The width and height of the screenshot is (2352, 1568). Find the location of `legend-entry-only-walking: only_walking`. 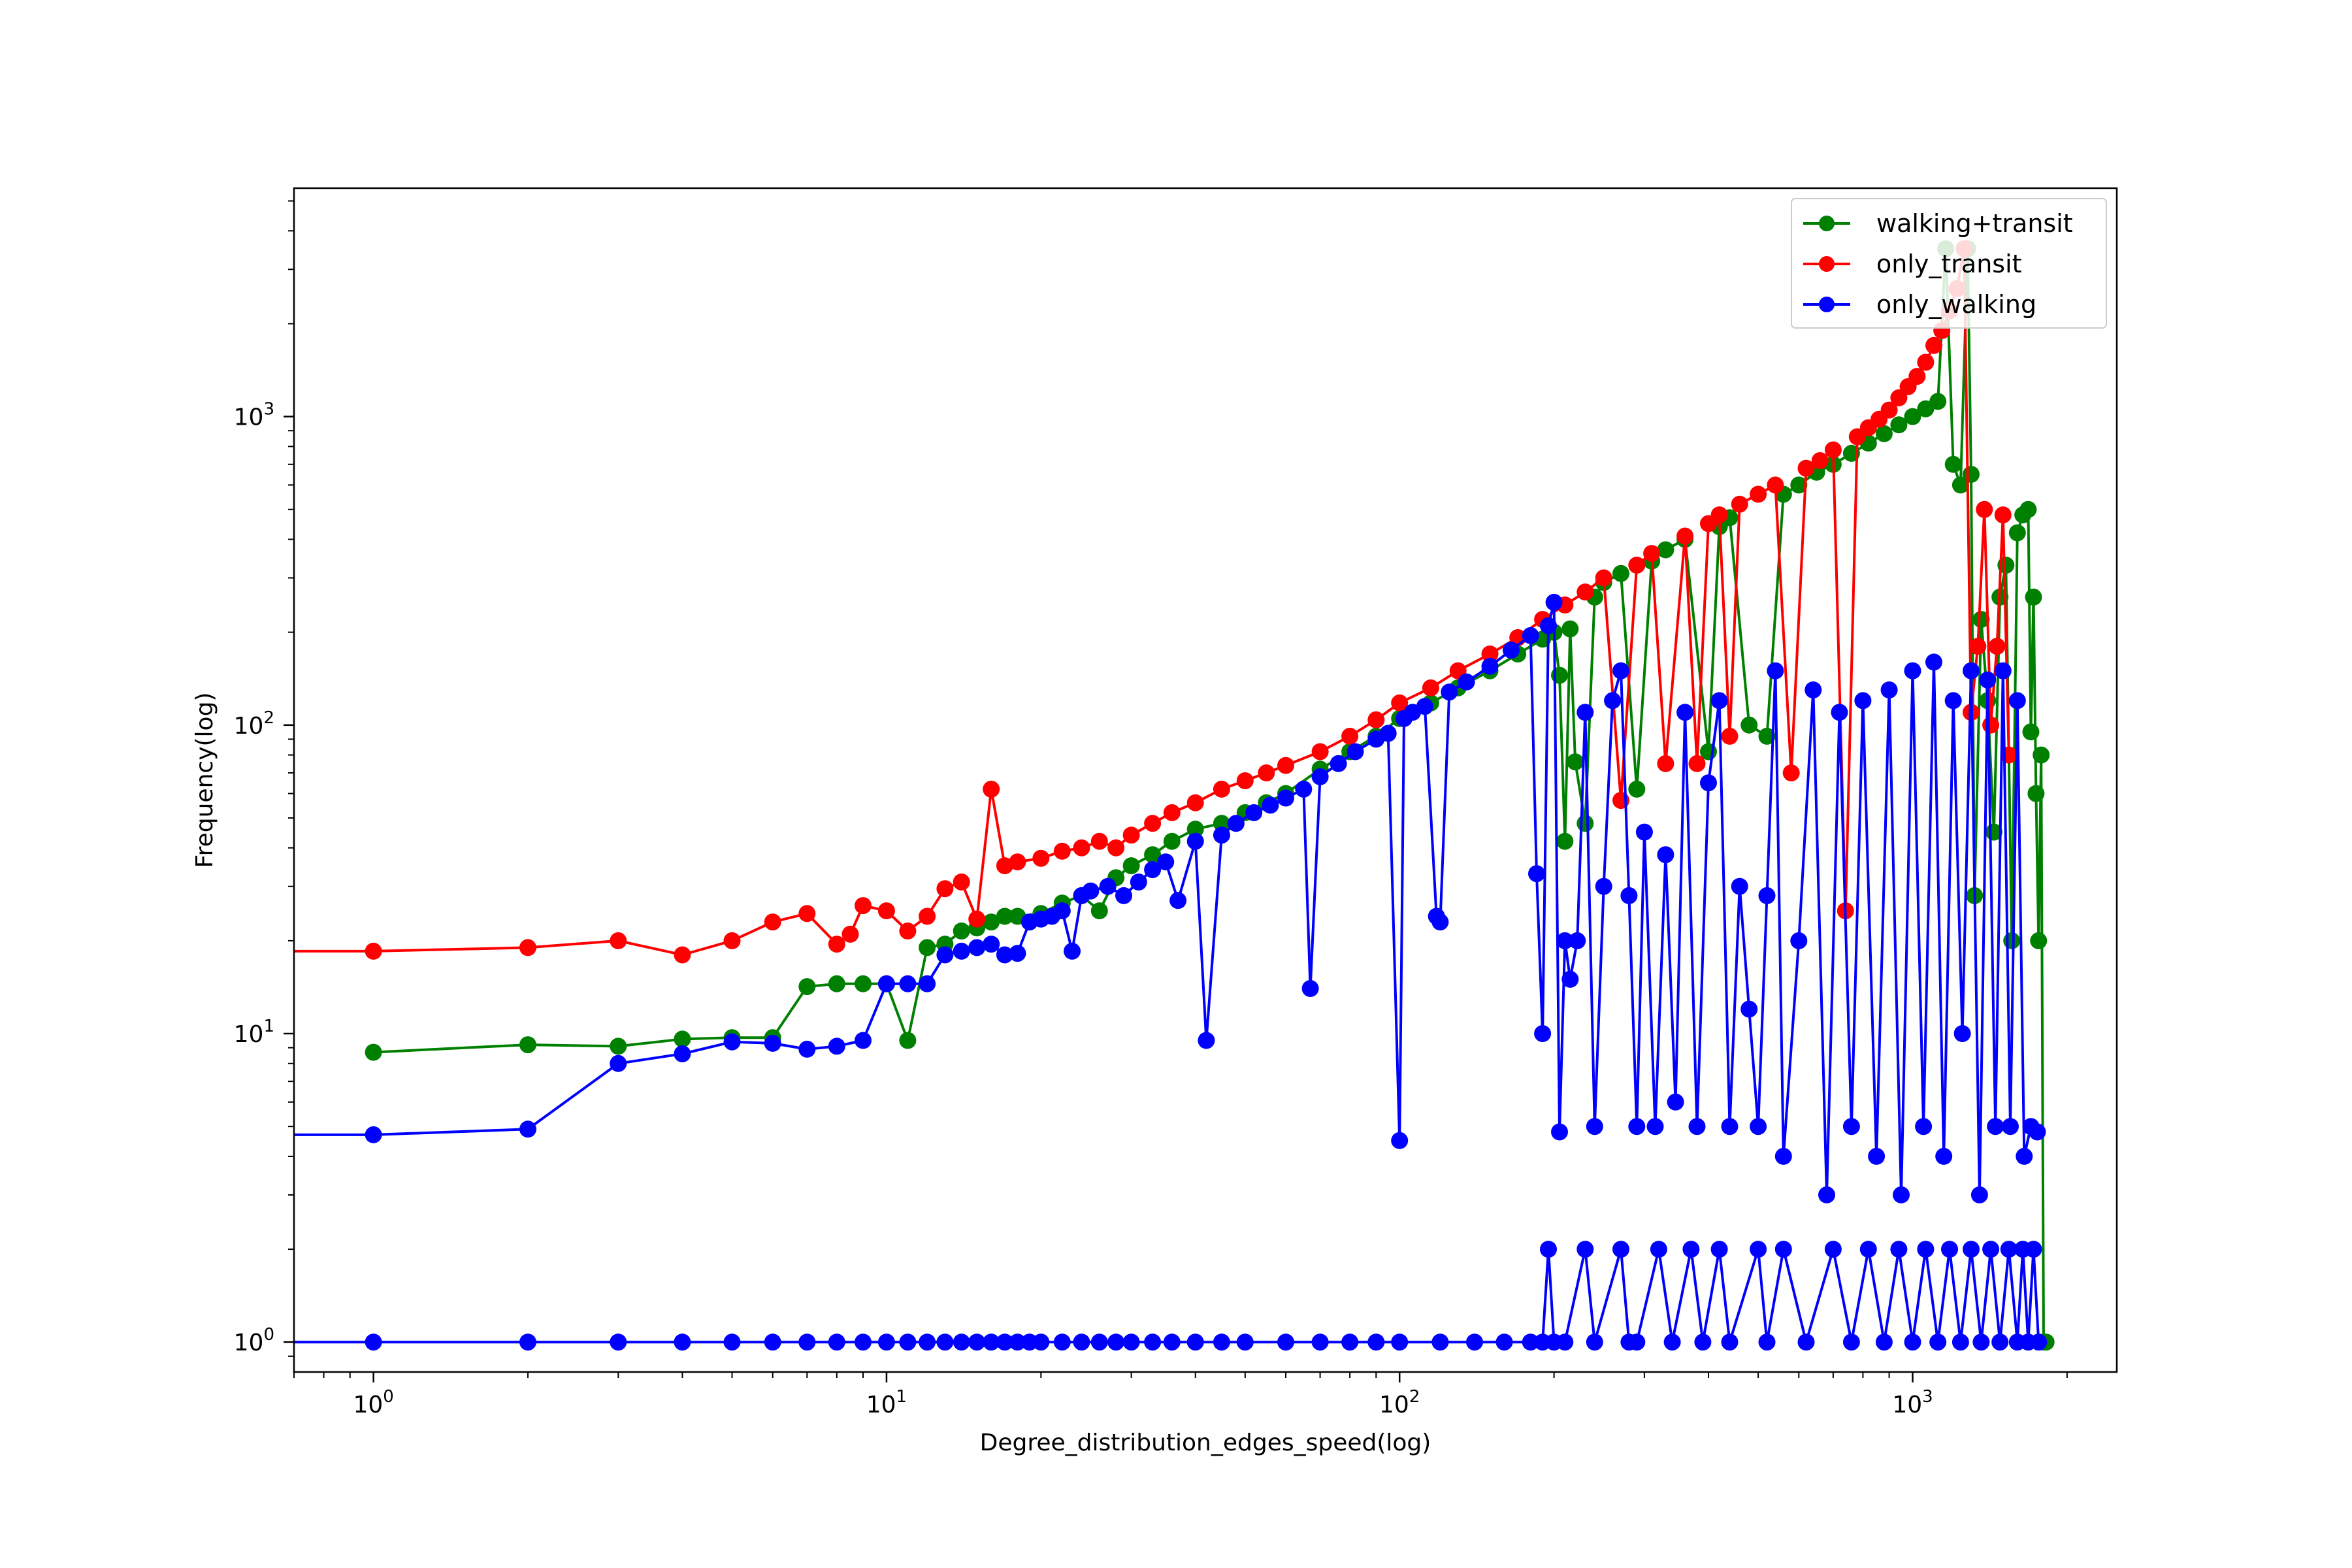

legend-entry-only-walking: only_walking is located at coordinates (1919, 304).